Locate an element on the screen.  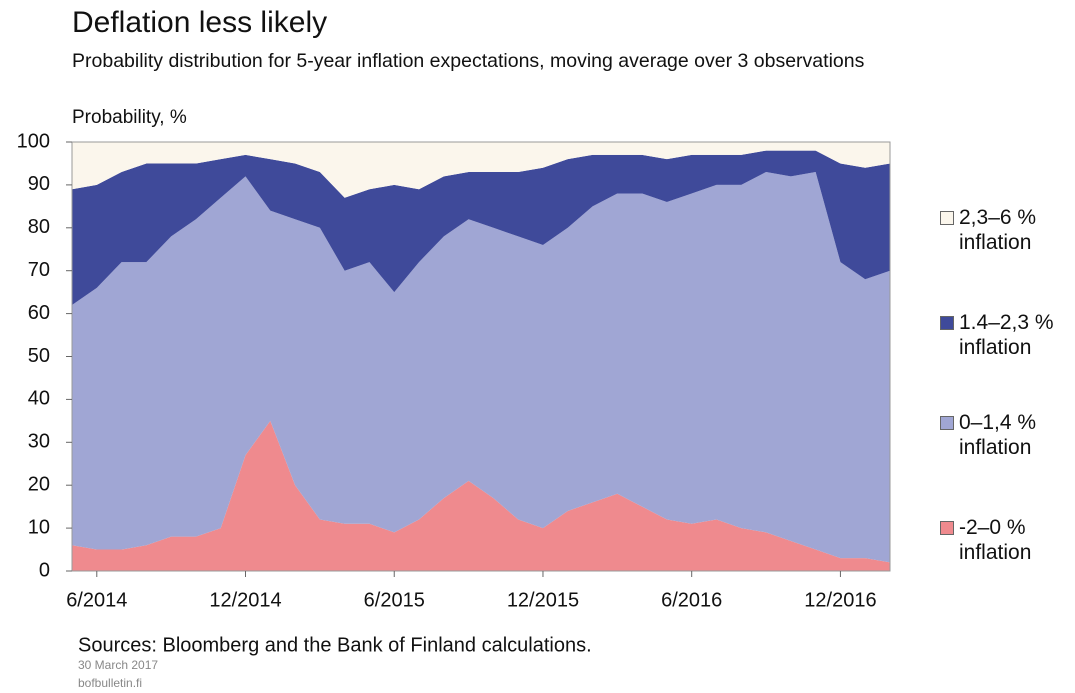
x-tick-label: 6/2016 is located at coordinates (691, 600).